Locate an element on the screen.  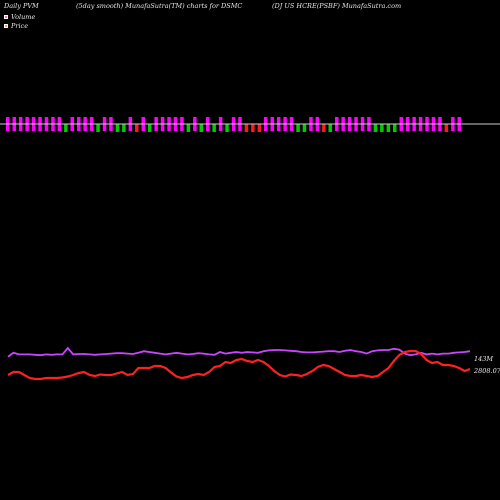
price-swatch is located at coordinates (6, 25).